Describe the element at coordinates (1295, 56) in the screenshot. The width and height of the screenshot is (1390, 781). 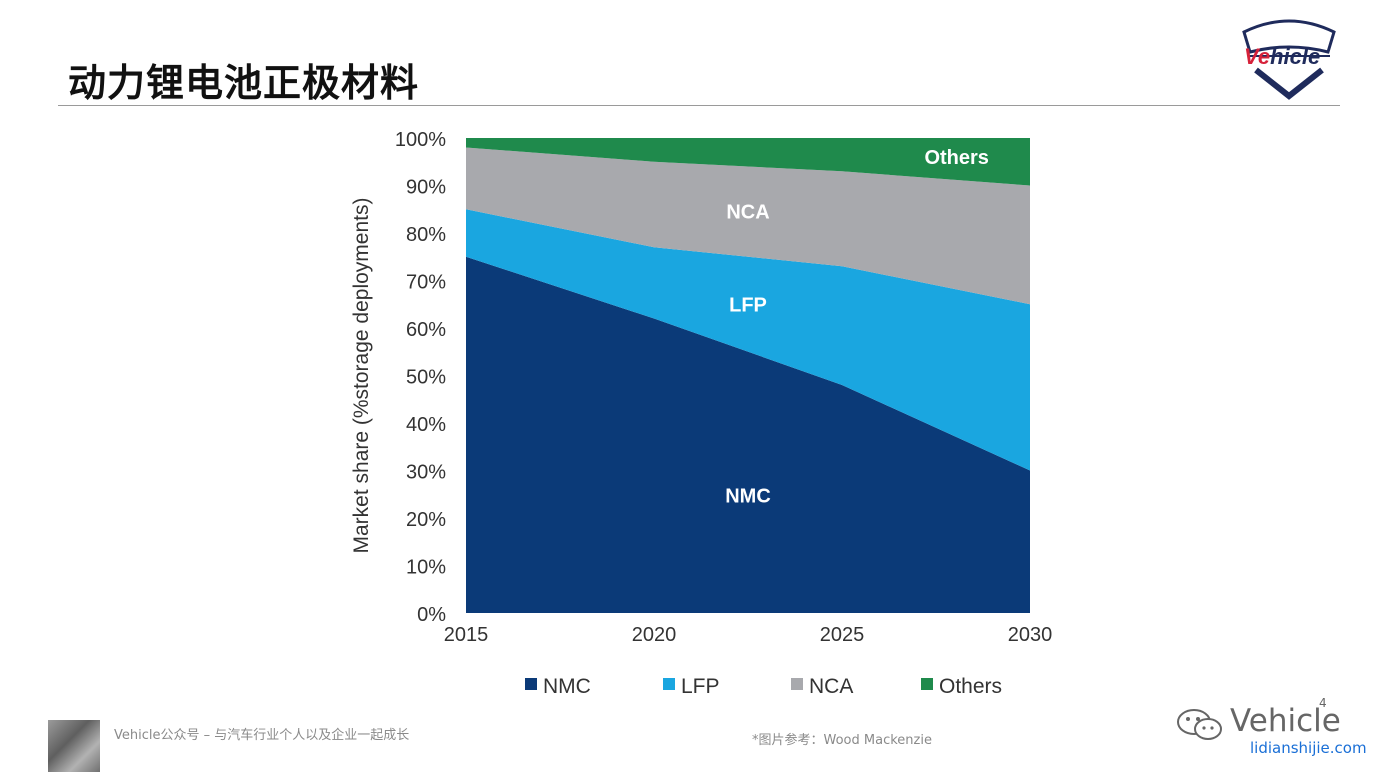
I see `logo-text-rest: hicle` at that location.